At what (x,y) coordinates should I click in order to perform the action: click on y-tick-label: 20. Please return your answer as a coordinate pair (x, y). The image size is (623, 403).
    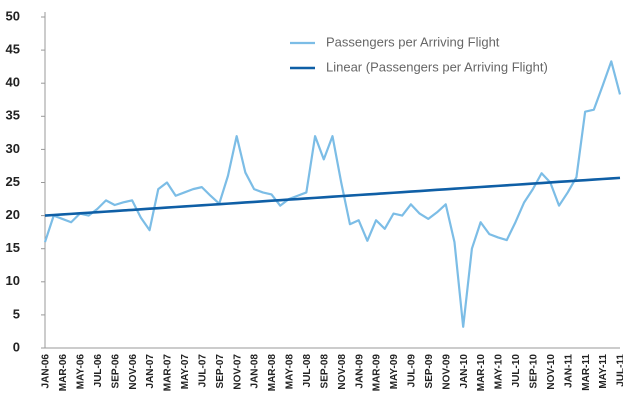
    Looking at the image, I should click on (13, 214).